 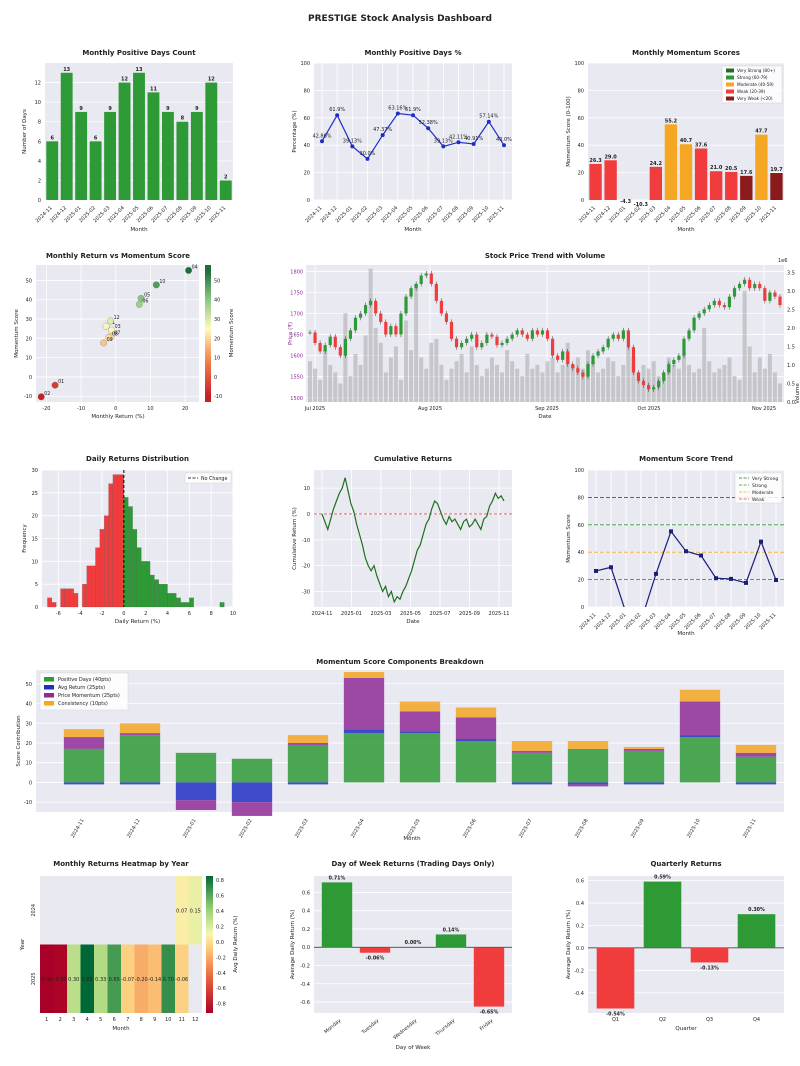 I want to click on colorbar-label: Avg Daily Return (%), so click(x=236, y=943).